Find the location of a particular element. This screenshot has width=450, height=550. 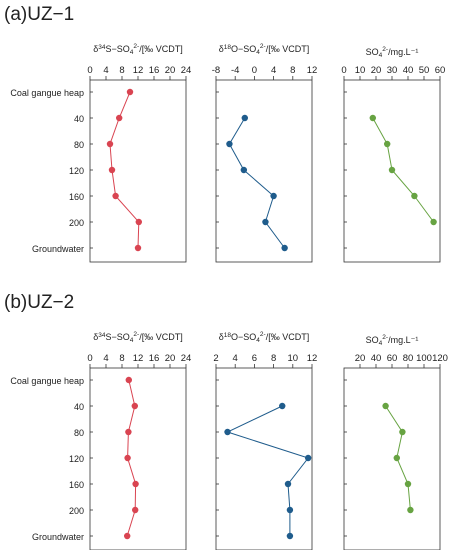

x-tick-label: 40 is located at coordinates (408, 70).